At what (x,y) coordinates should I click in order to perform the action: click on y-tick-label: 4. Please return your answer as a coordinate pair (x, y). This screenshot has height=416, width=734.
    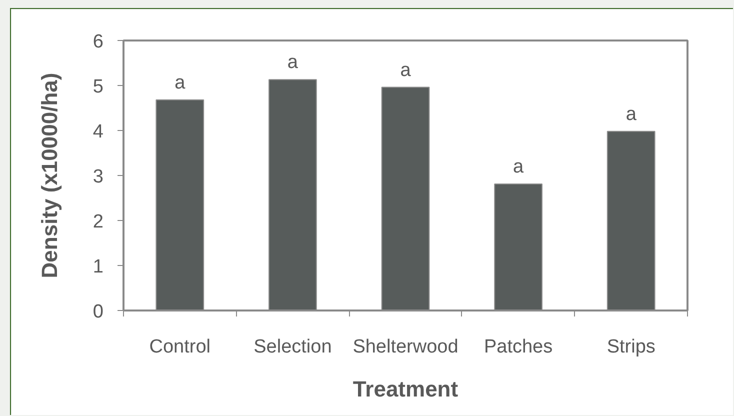
    Looking at the image, I should click on (98, 132).